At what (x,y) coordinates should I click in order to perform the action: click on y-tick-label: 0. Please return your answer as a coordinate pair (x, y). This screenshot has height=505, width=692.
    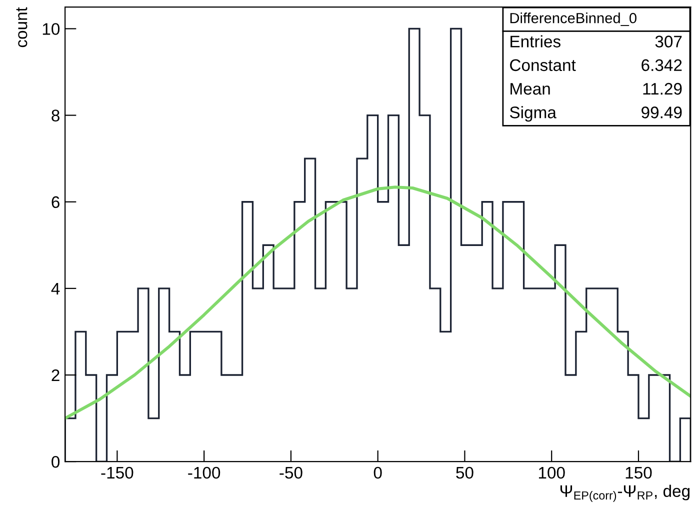
    Looking at the image, I should click on (56, 462).